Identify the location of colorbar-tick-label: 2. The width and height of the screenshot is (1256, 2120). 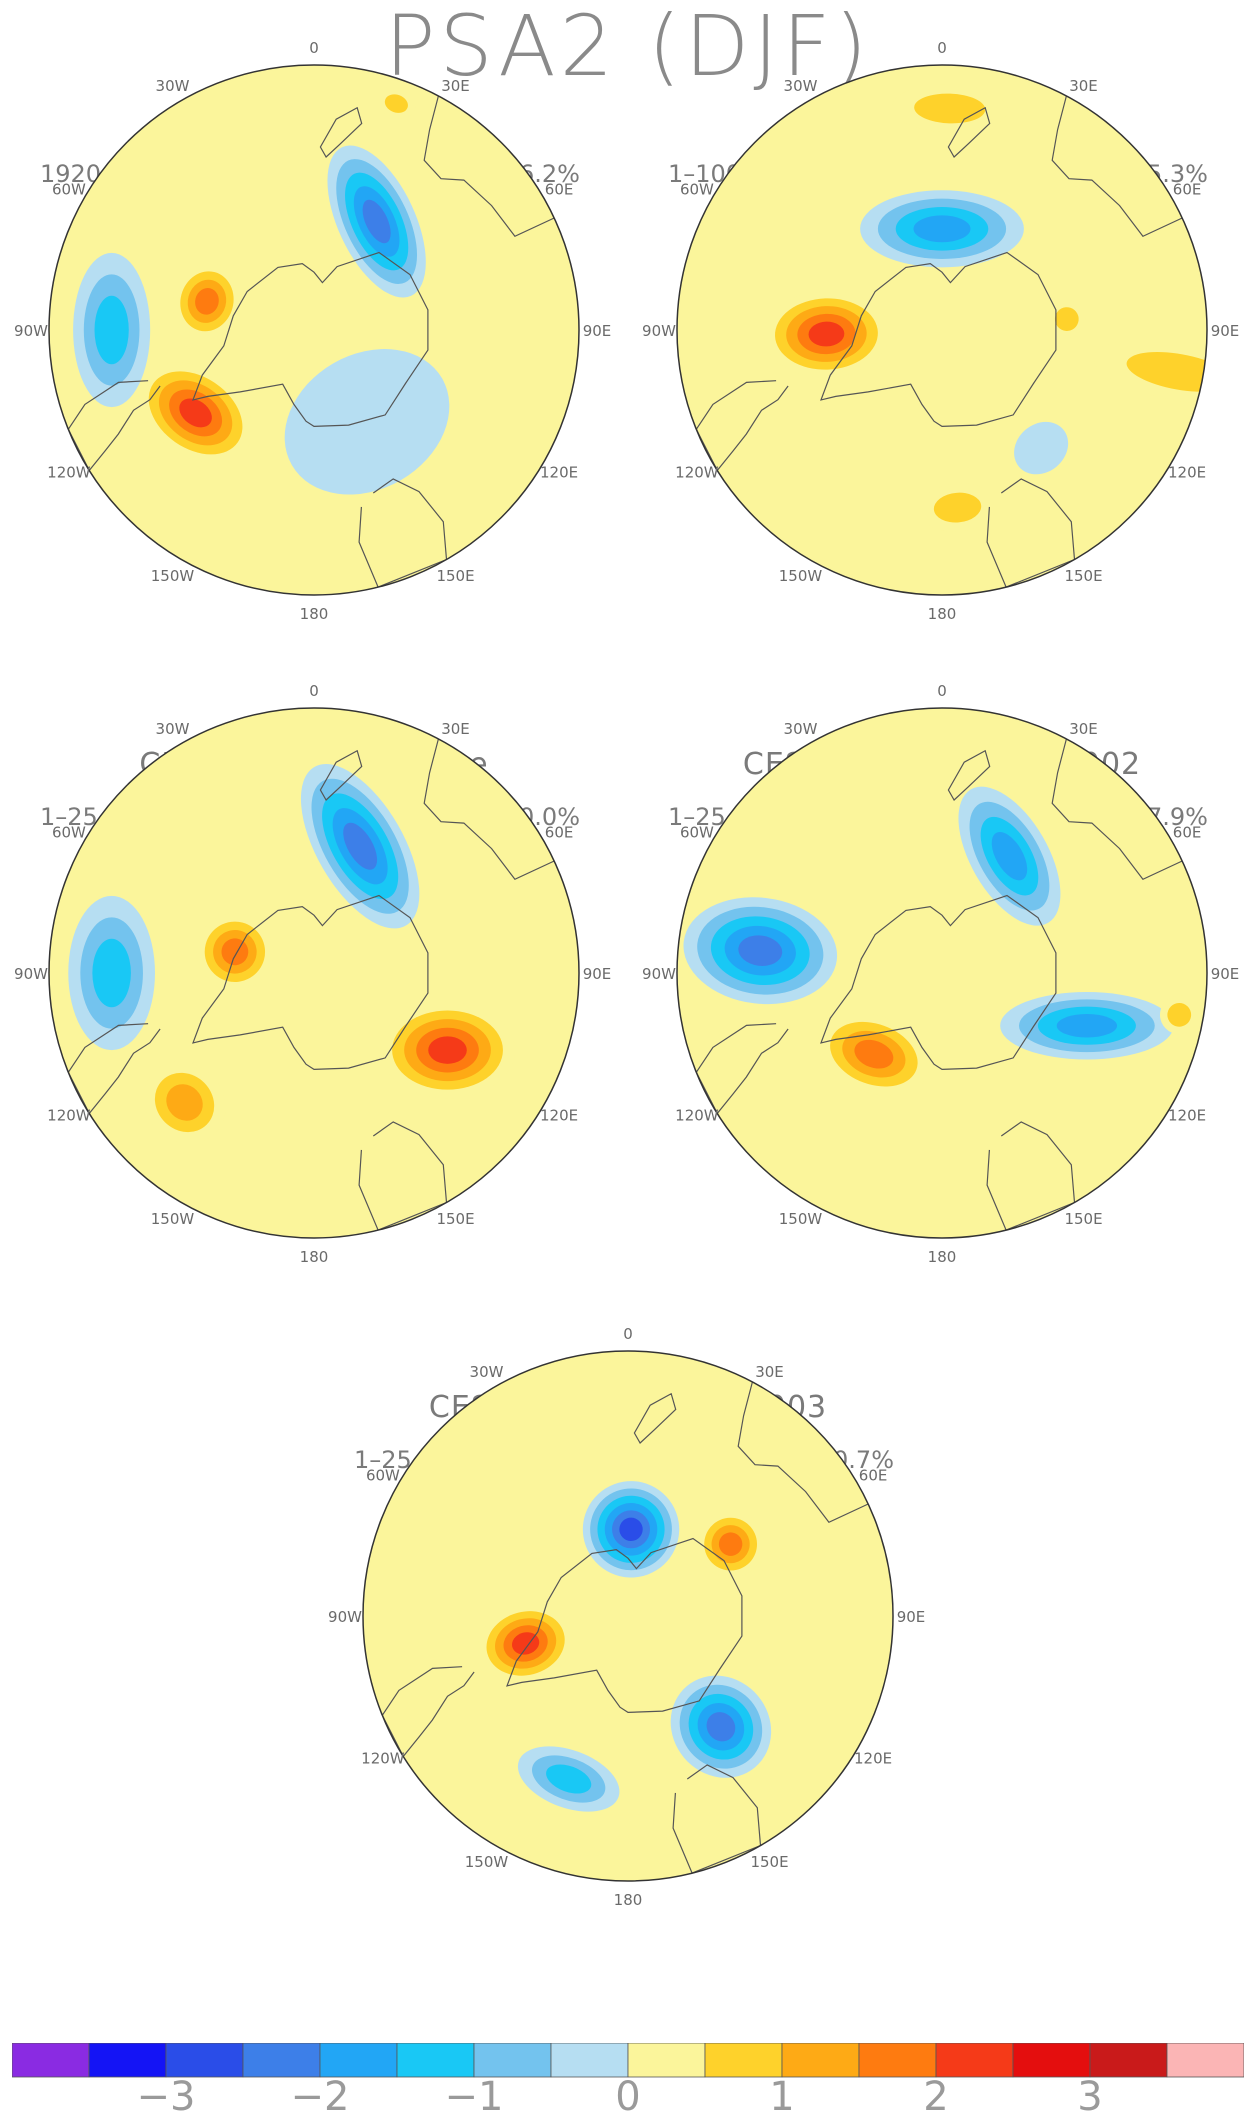
(936, 2097).